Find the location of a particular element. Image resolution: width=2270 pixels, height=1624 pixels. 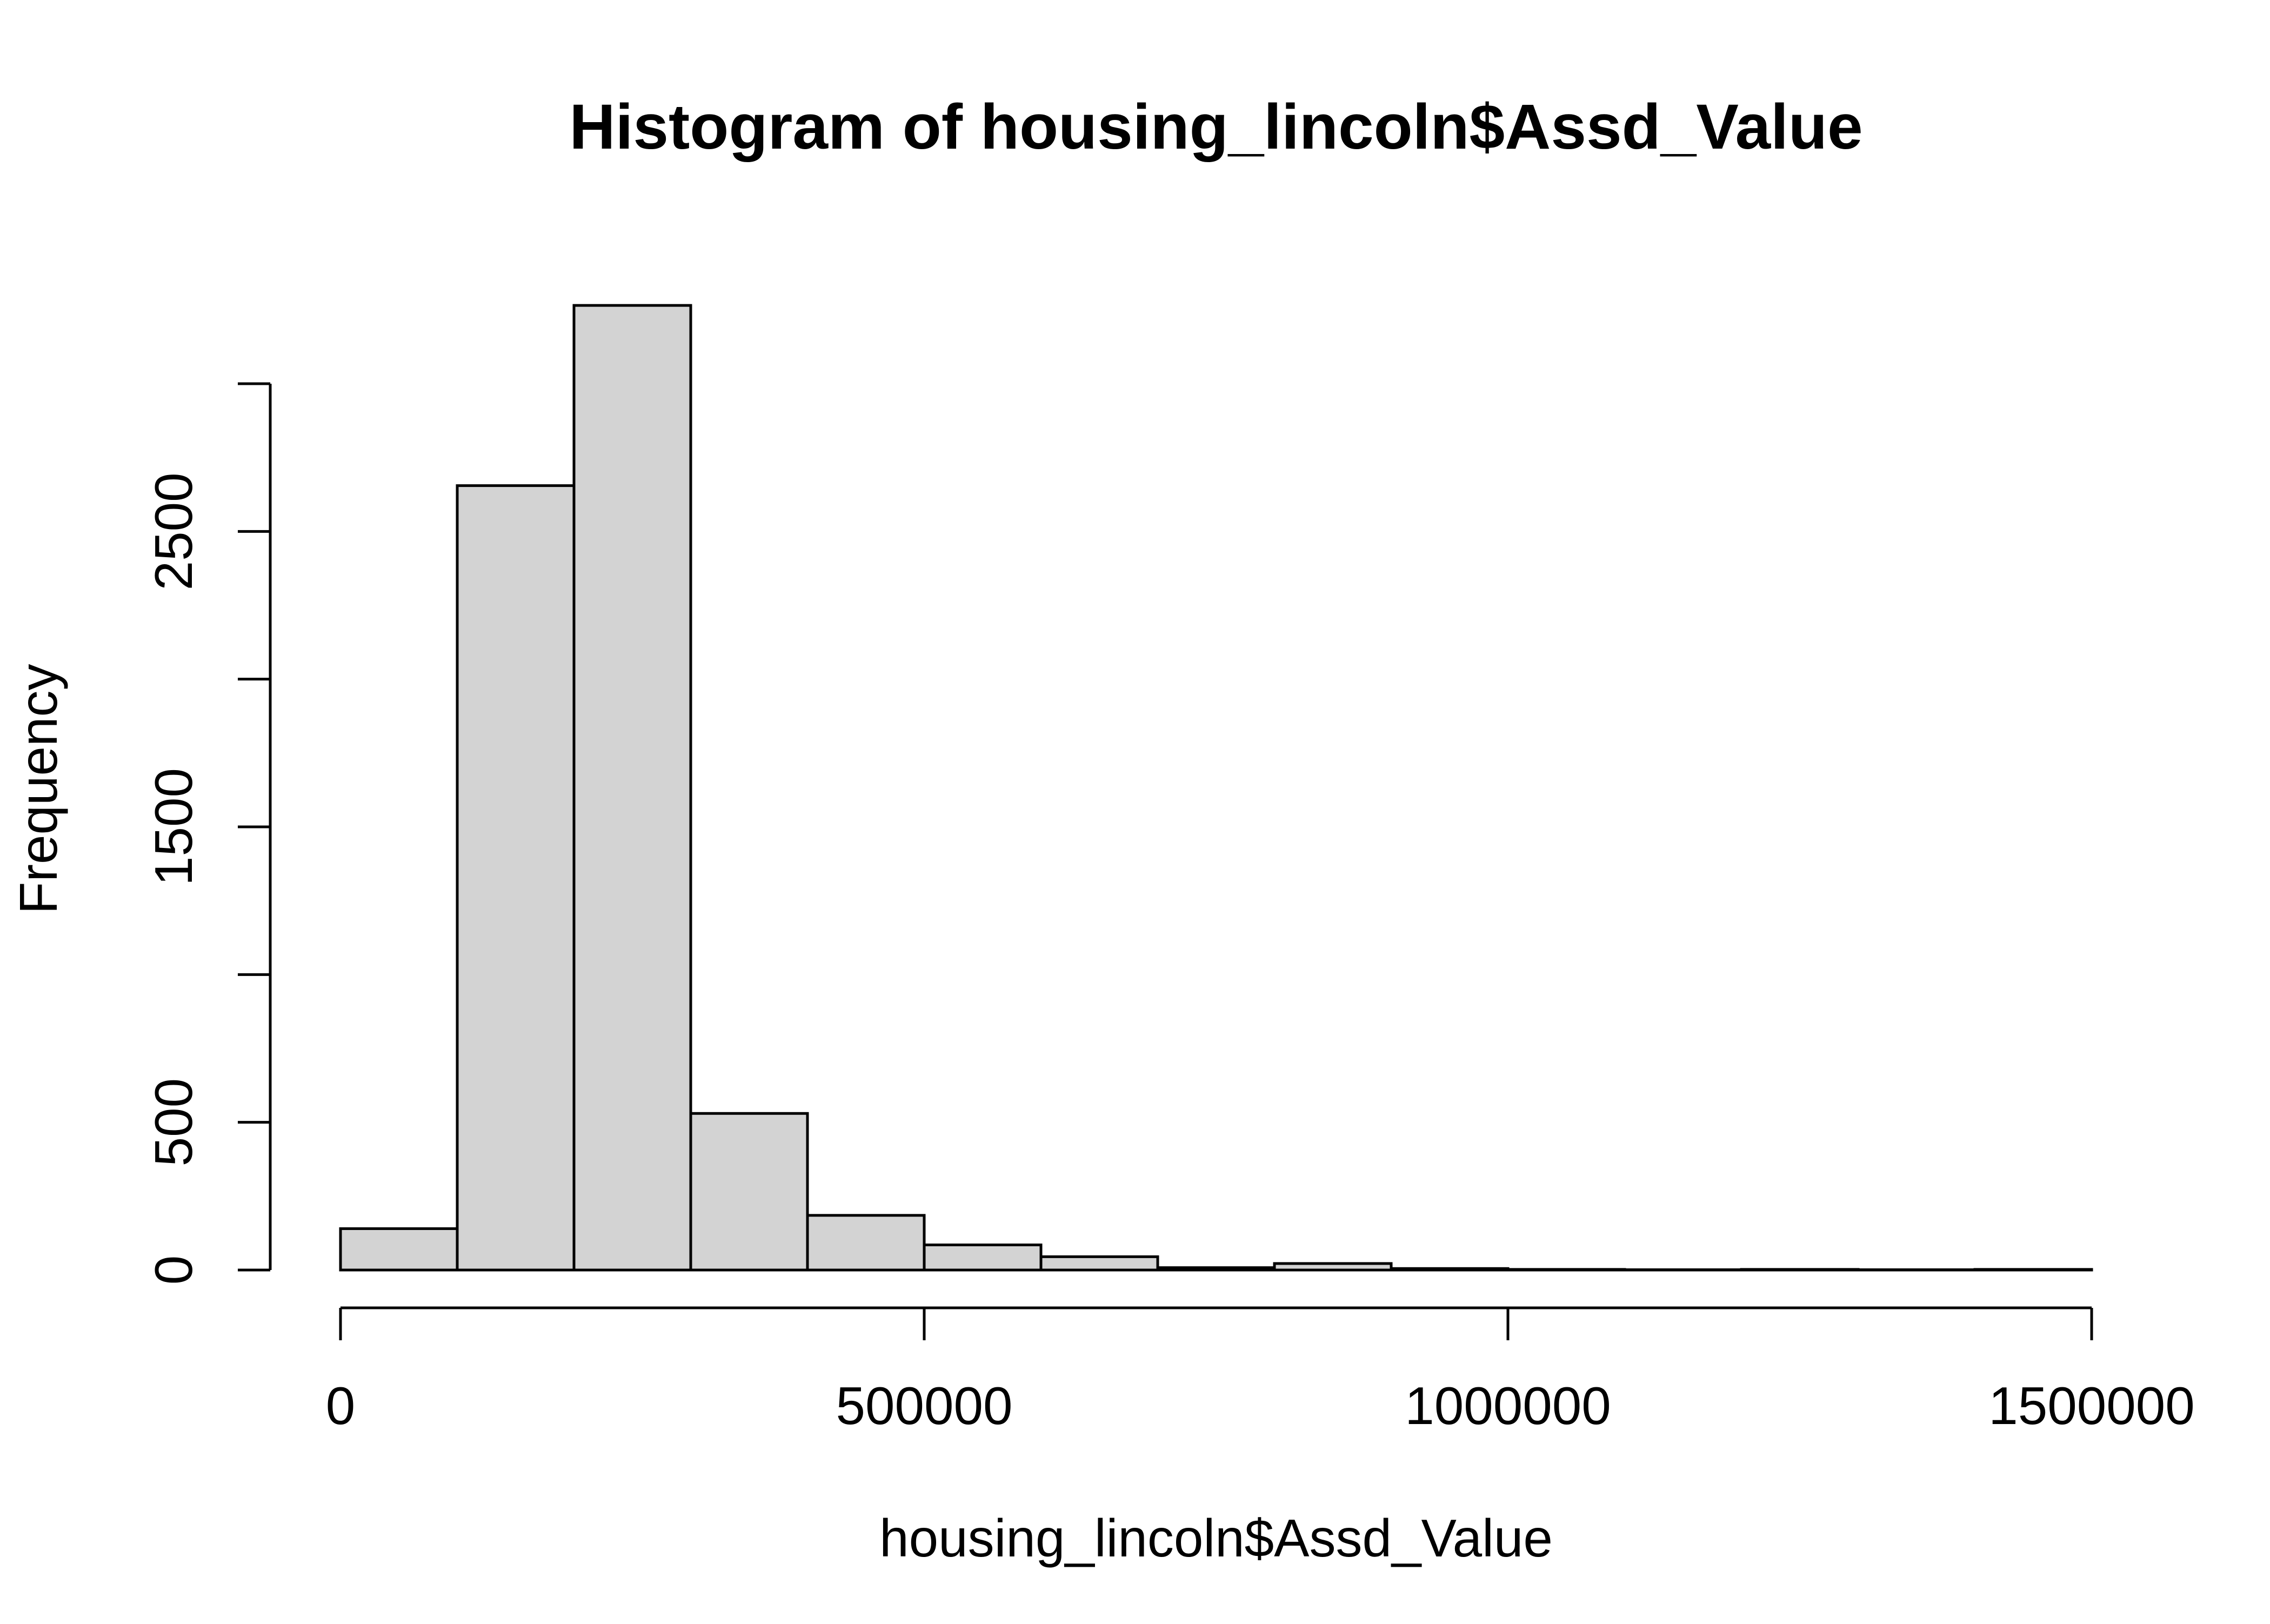

x-axis-label: housing_lincoln$Assd_Value is located at coordinates (1216, 1538).